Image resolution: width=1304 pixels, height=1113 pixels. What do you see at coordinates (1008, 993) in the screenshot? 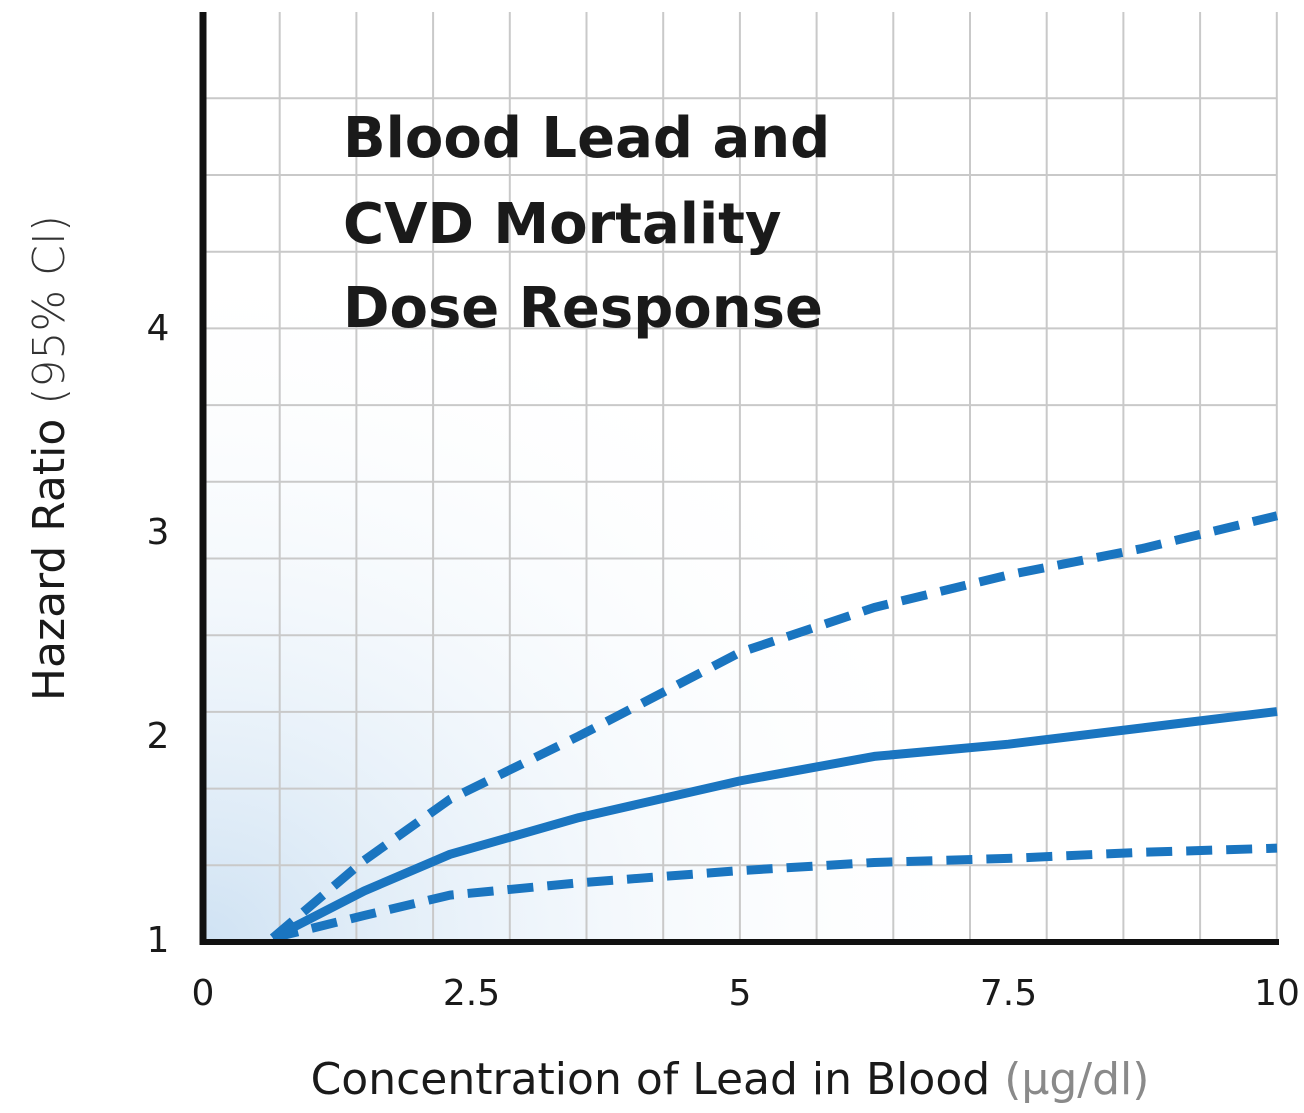
I see `x-tick-label: 7.5` at bounding box center [1008, 993].